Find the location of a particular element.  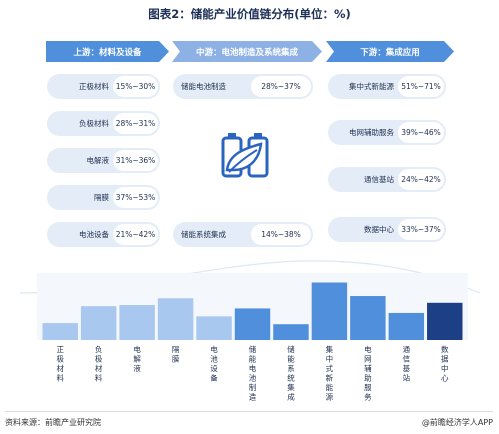

downstream-row: 电网辅助服务 39%~46% is located at coordinates (387, 132).